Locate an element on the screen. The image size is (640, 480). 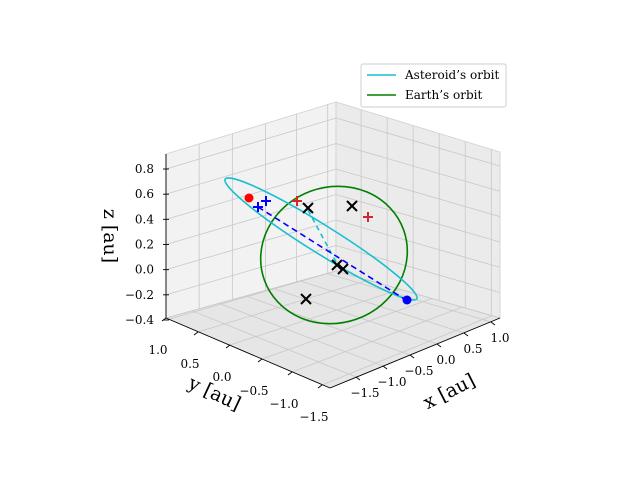
orbit-markers is located at coordinates (328, 249).